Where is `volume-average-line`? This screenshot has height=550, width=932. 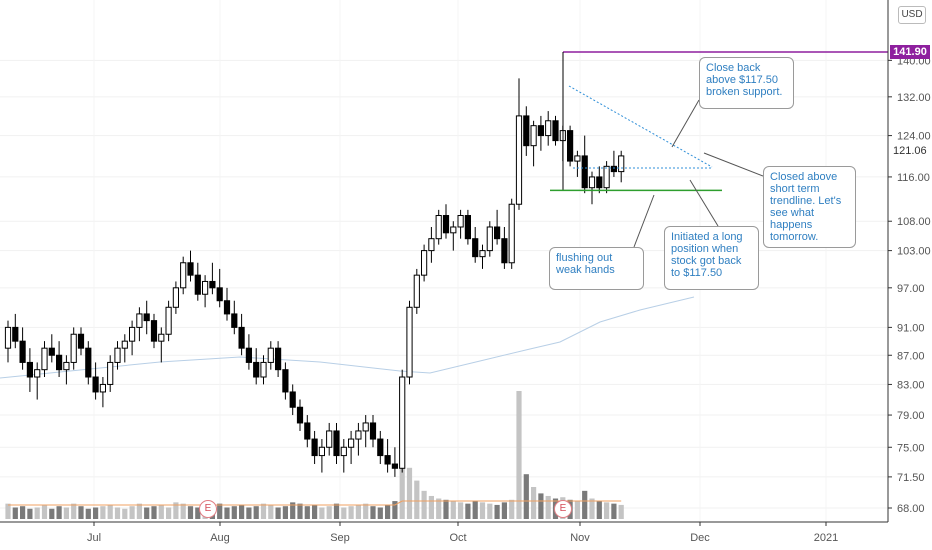
volume-average-line is located at coordinates (315, 503).